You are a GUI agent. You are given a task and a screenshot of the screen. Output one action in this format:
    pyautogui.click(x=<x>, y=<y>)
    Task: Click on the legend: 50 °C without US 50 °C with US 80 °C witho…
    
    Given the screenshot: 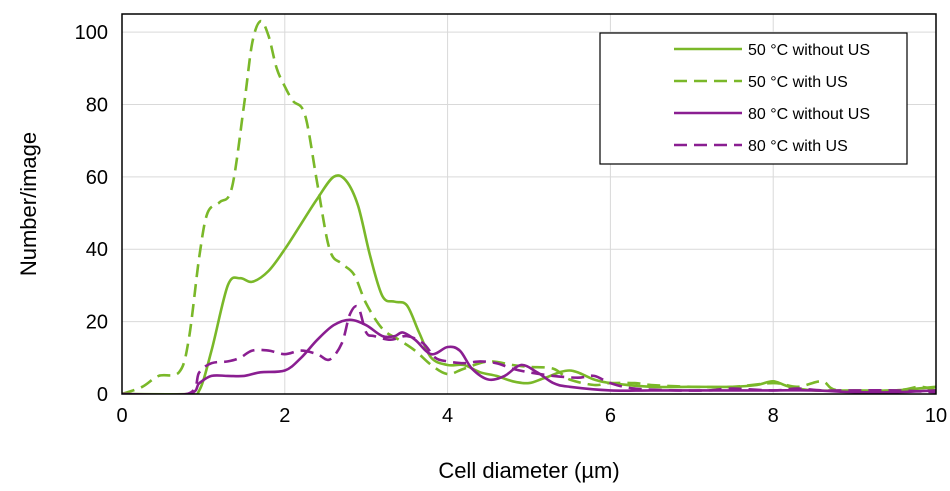 What is the action you would take?
    pyautogui.click(x=753, y=98)
    